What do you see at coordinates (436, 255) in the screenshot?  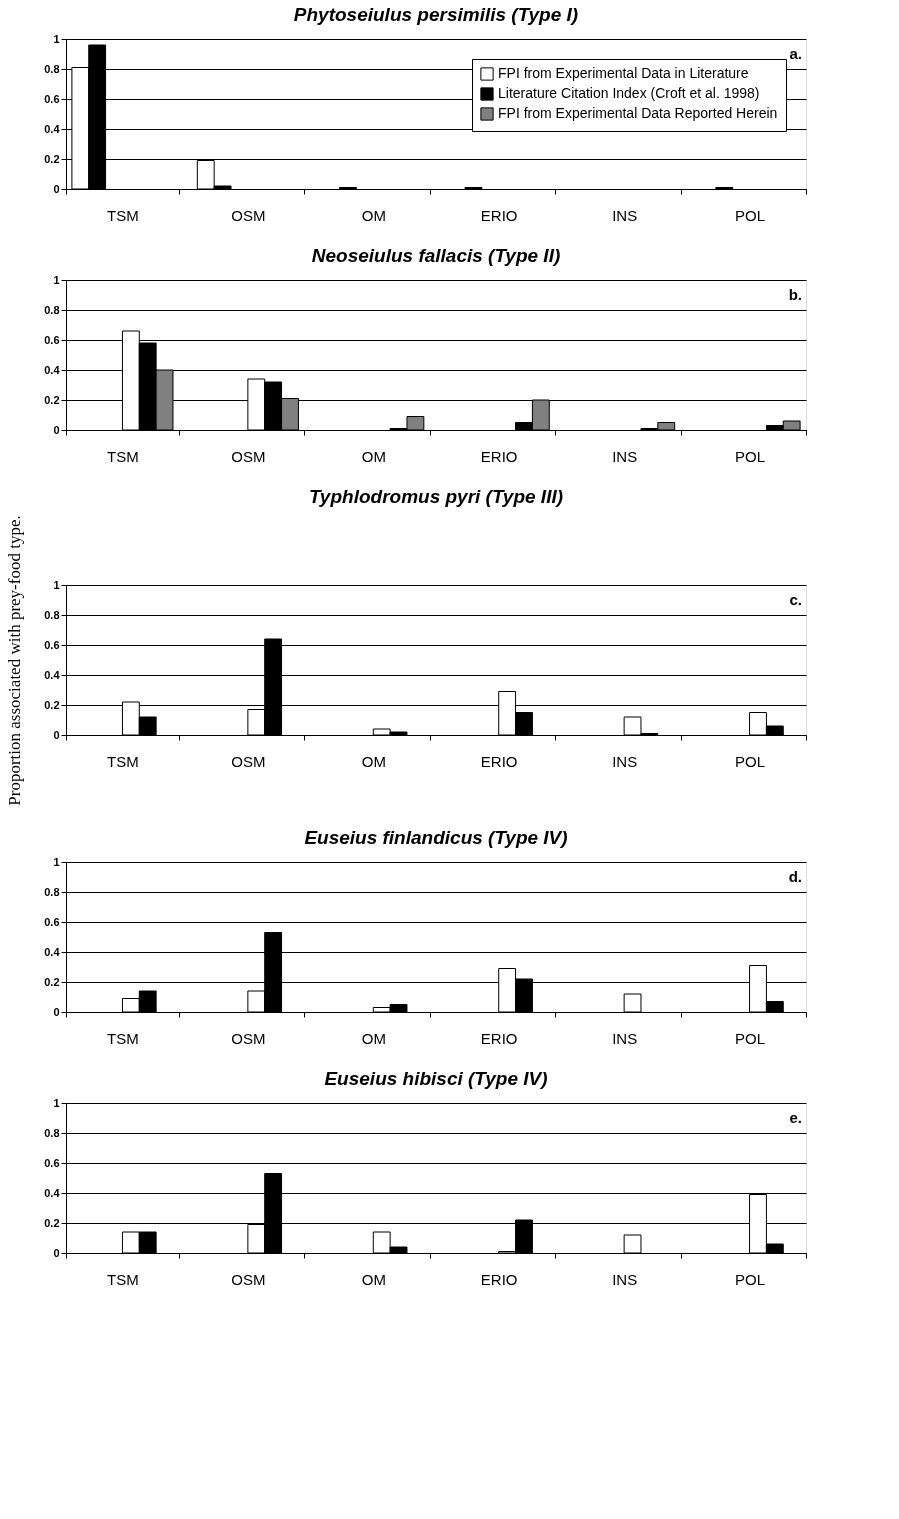 I see `chart-title: Neoseiulus fallacis (Type II)` at bounding box center [436, 255].